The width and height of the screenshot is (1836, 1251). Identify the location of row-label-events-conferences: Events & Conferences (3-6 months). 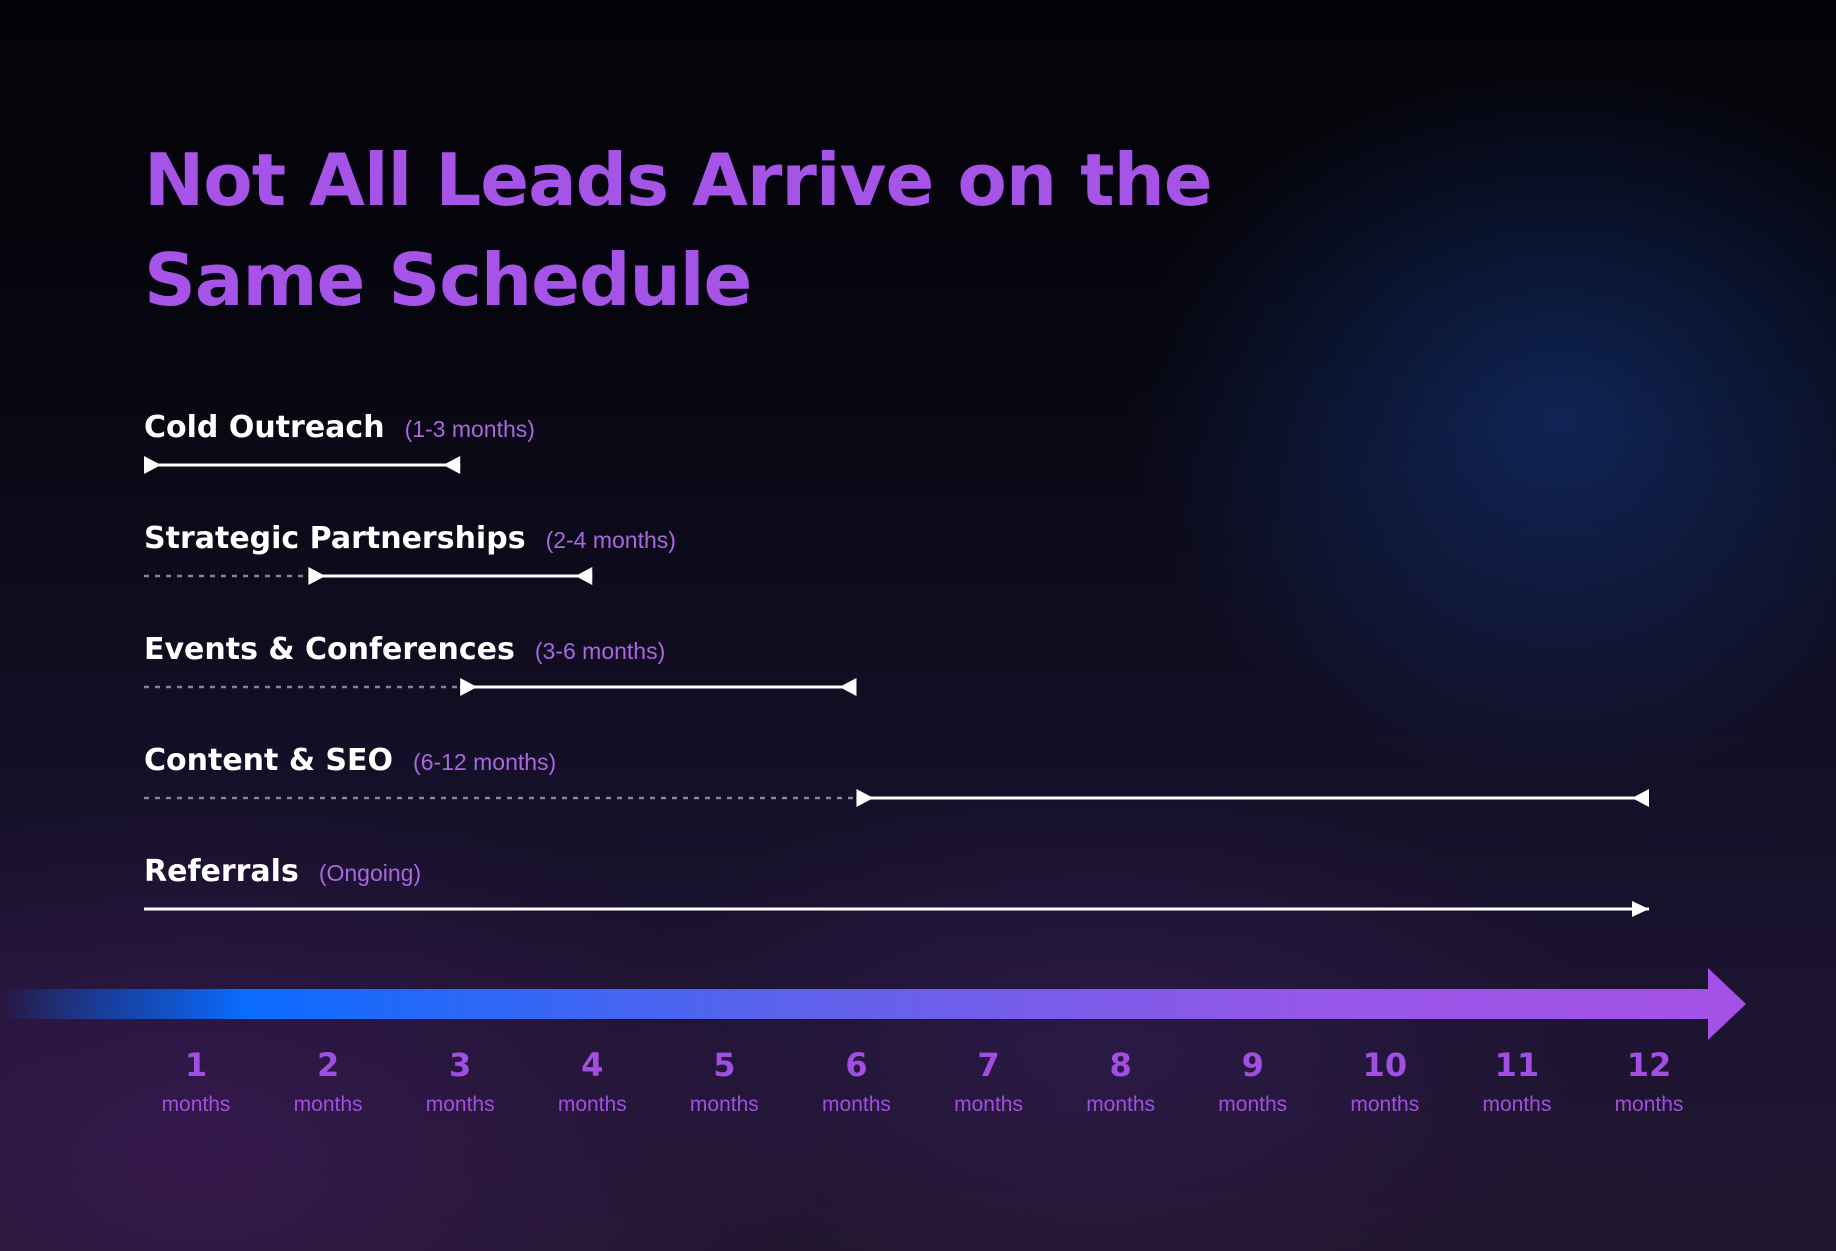
(404, 649).